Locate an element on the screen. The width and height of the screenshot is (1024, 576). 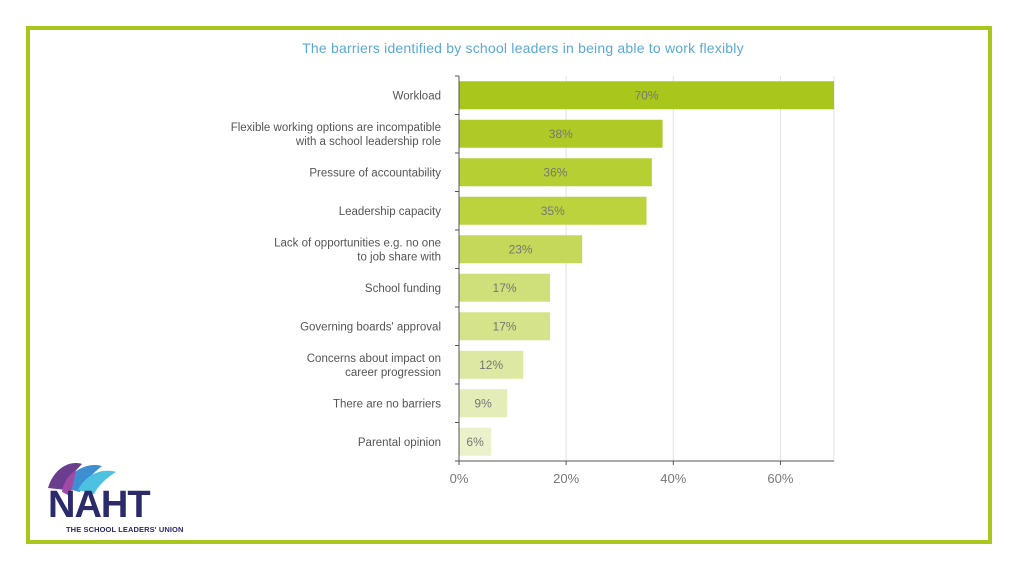
x-tick-label: 40% is located at coordinates (673, 478).